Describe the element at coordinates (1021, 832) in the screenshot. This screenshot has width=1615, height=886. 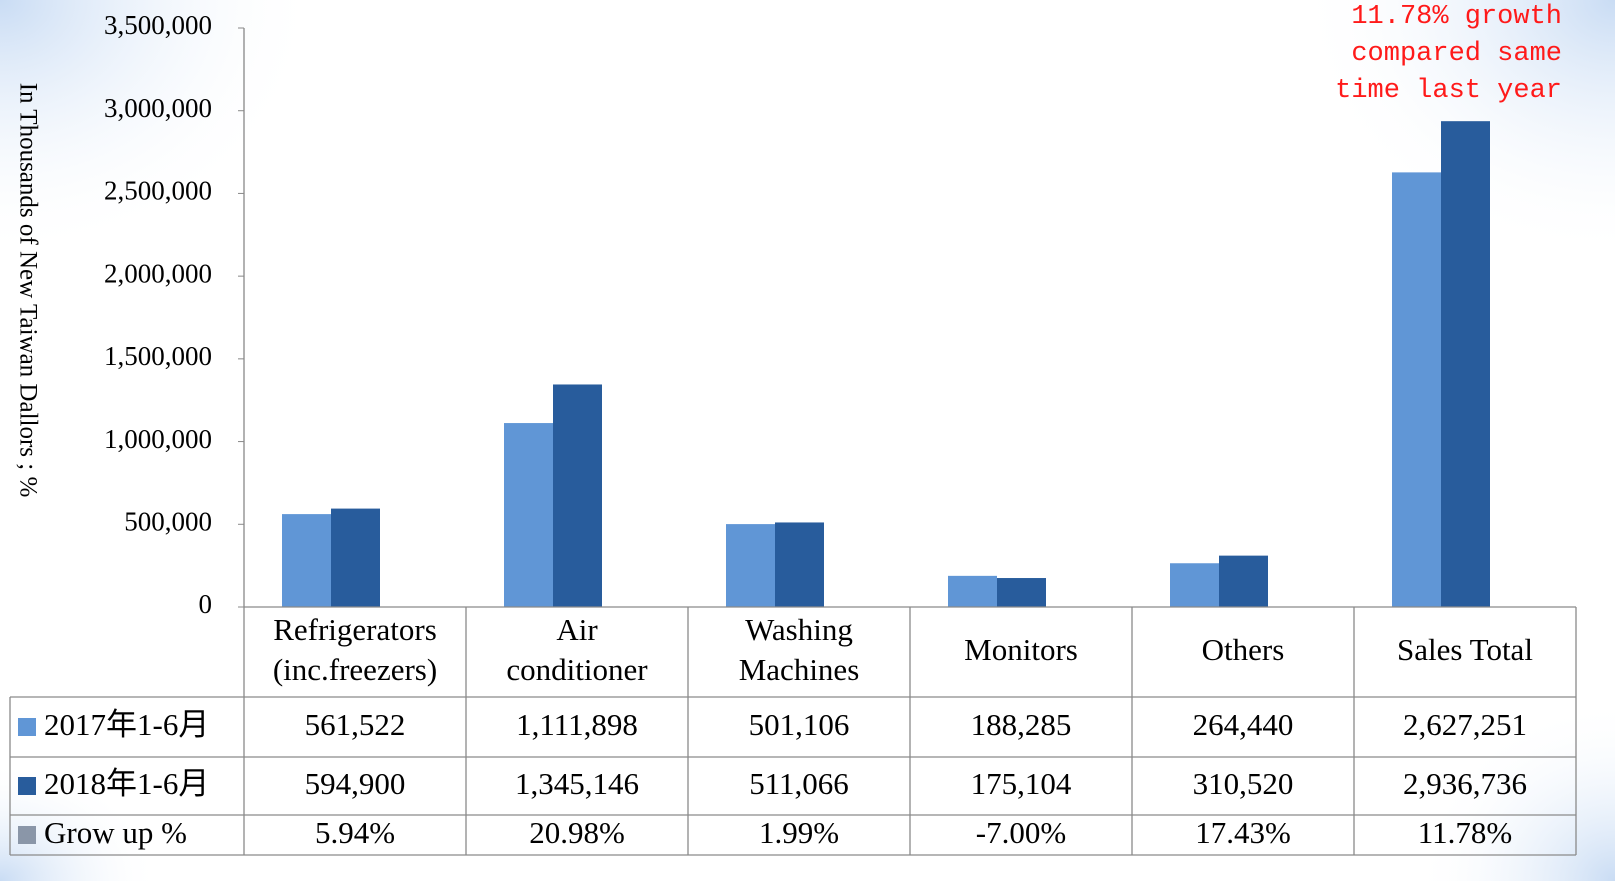
I see `table-value: -7.00%` at that location.